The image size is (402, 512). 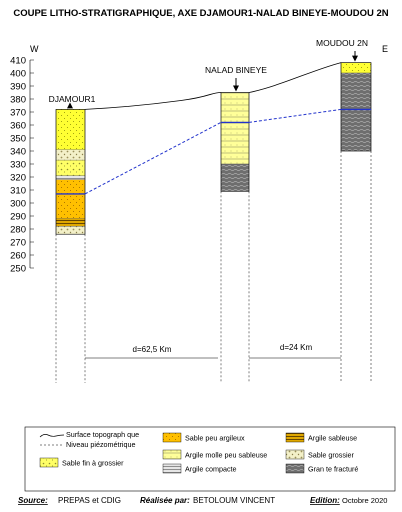 I want to click on legend-box, so click(x=210, y=459).